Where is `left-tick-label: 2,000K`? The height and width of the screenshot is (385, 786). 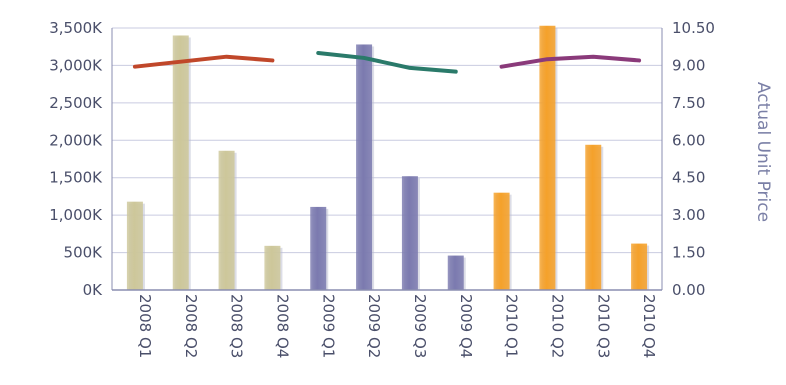
left-tick-label: 2,000K is located at coordinates (76, 140).